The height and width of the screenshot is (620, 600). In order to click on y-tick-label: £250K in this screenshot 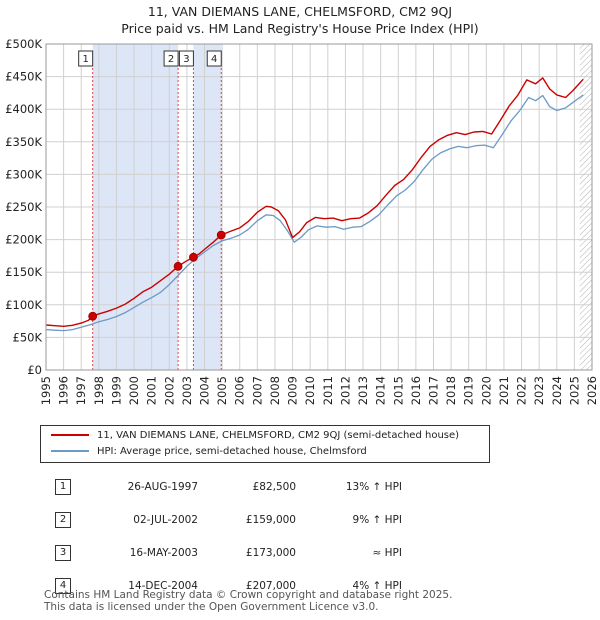, I will do `click(23, 207)`.